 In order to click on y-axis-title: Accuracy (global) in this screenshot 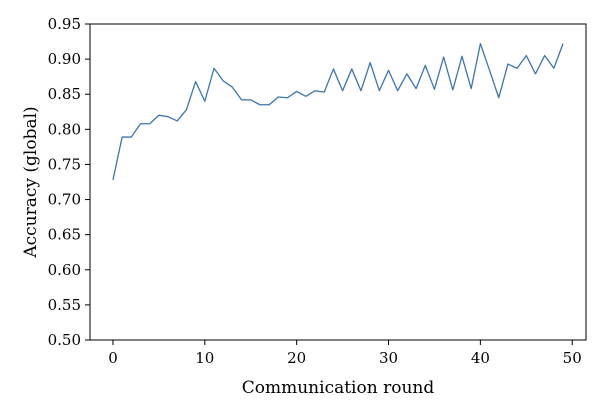, I will do `click(31, 182)`.